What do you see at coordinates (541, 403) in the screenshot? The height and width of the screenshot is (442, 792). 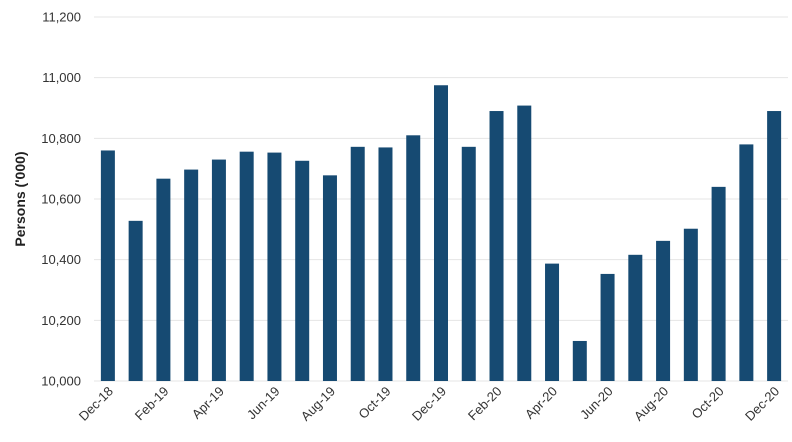 I see `x-tick-label: Apr-20` at bounding box center [541, 403].